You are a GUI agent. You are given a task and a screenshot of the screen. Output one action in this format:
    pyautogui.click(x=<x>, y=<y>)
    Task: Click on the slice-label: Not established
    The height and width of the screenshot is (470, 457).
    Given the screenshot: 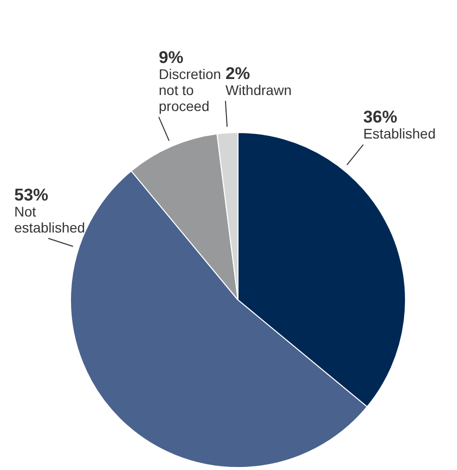 What is the action you would take?
    pyautogui.click(x=50, y=219)
    